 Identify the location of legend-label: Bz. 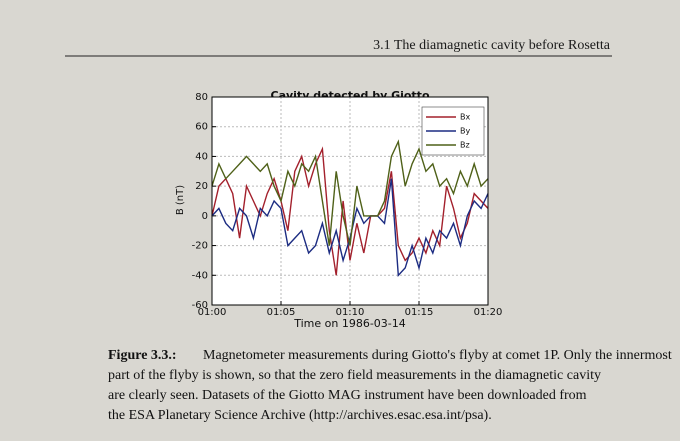
(465, 145).